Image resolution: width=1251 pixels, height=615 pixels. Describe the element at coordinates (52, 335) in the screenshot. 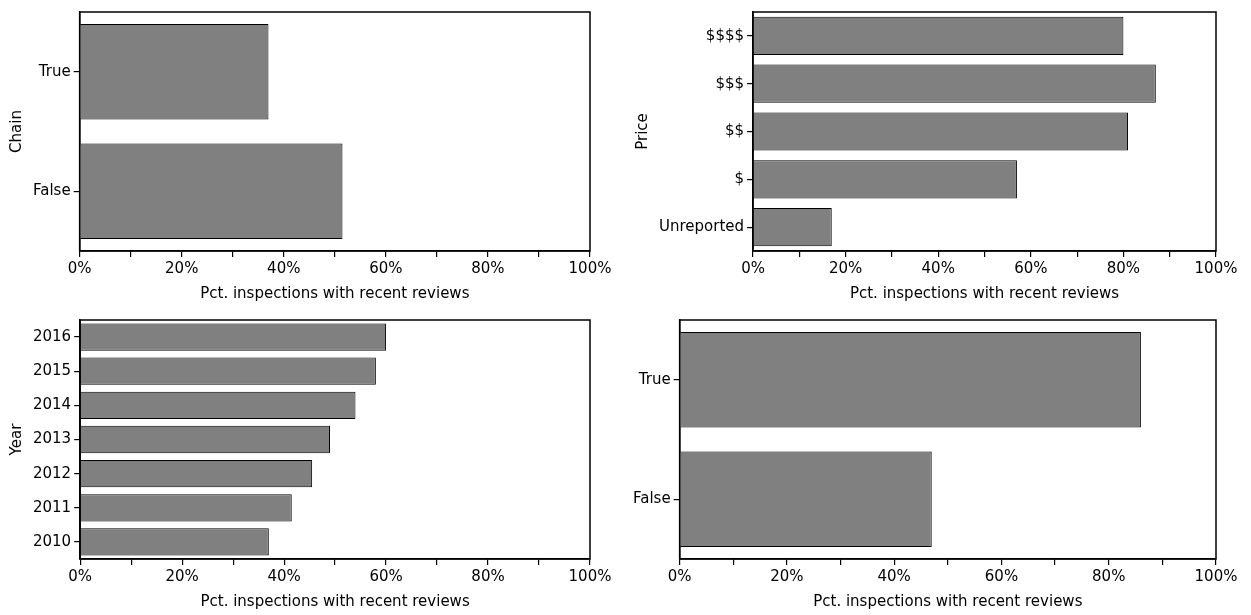

I see `y-tick-label: 2016` at that location.